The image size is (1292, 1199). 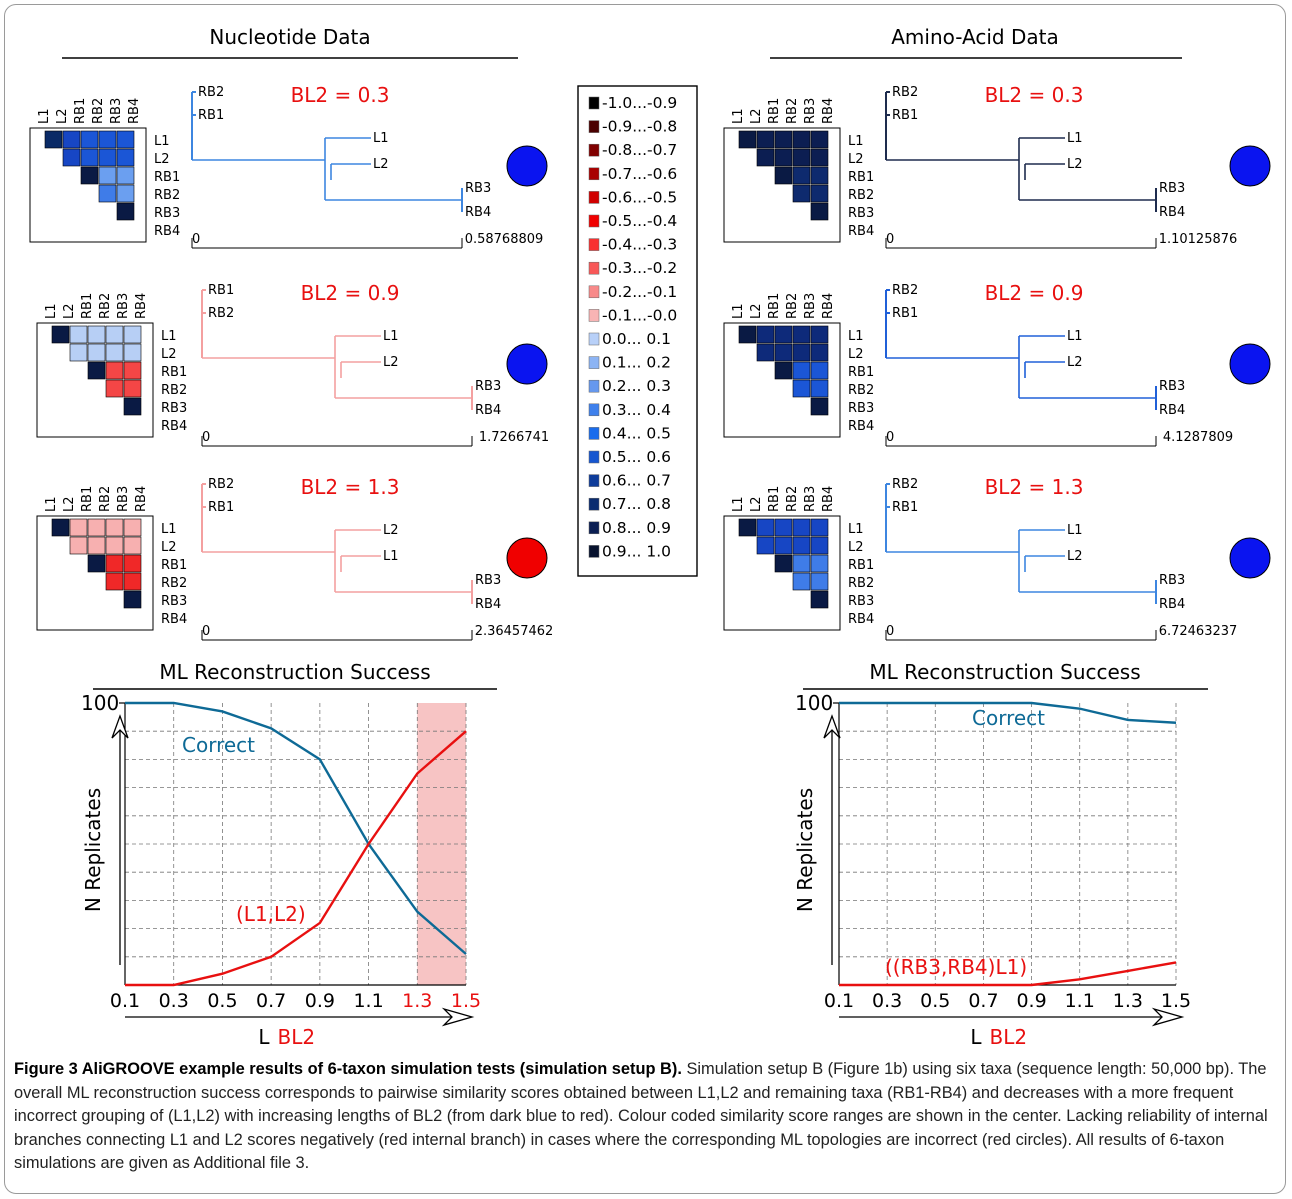 I want to click on matrix-row-label: RB3, so click(x=167, y=213).